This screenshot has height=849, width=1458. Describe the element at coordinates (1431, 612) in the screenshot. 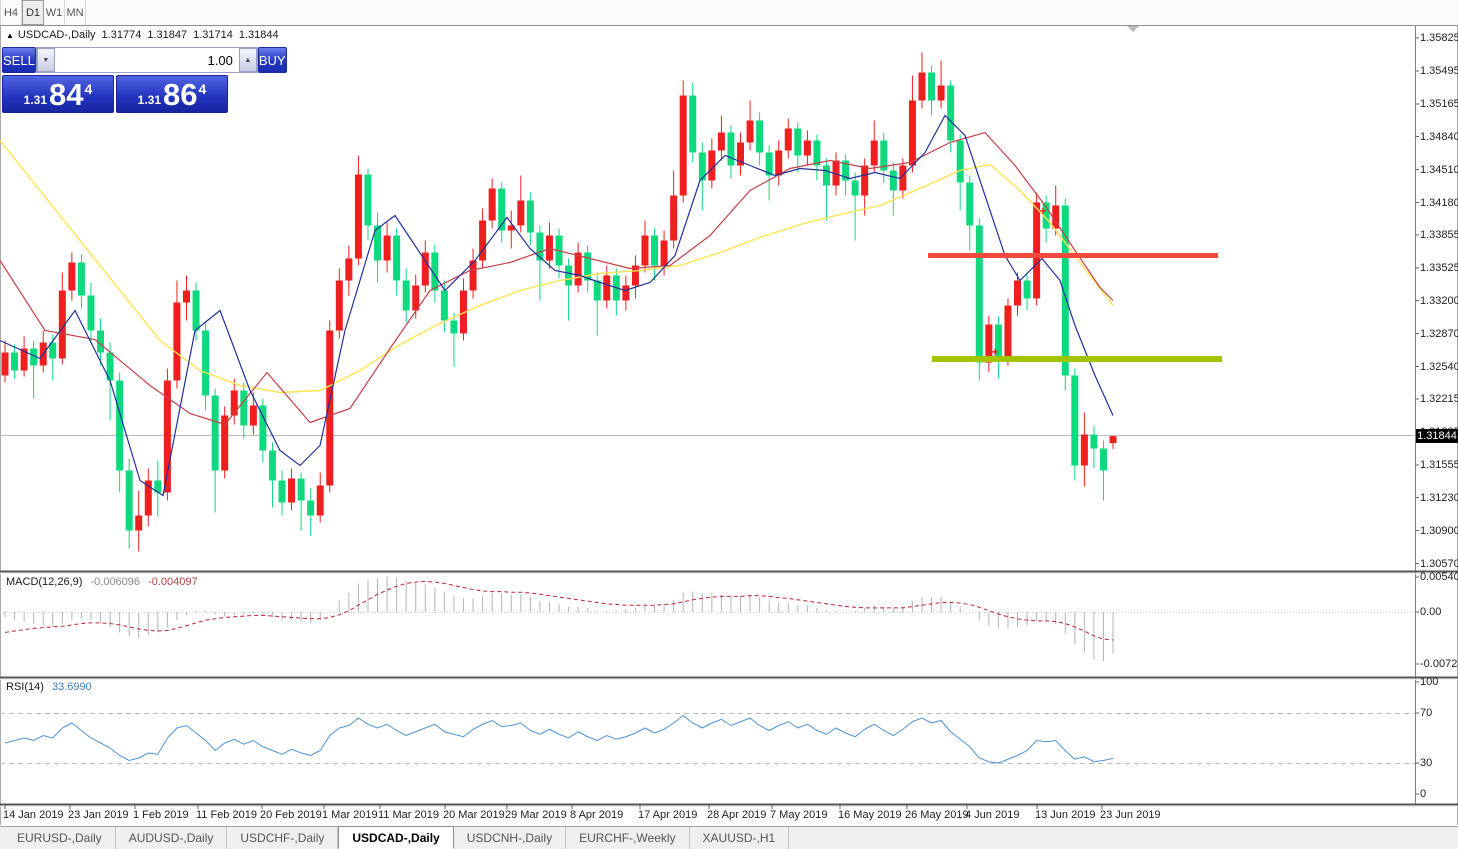

I see `macd-axis-label: 0.00` at that location.